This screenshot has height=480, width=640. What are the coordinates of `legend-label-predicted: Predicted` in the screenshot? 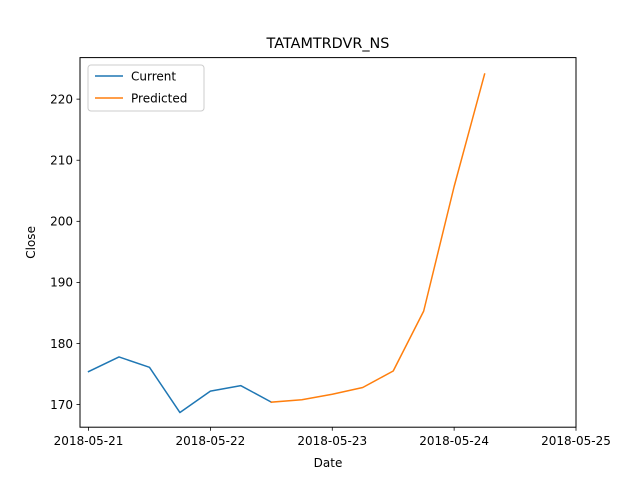 It's located at (159, 99).